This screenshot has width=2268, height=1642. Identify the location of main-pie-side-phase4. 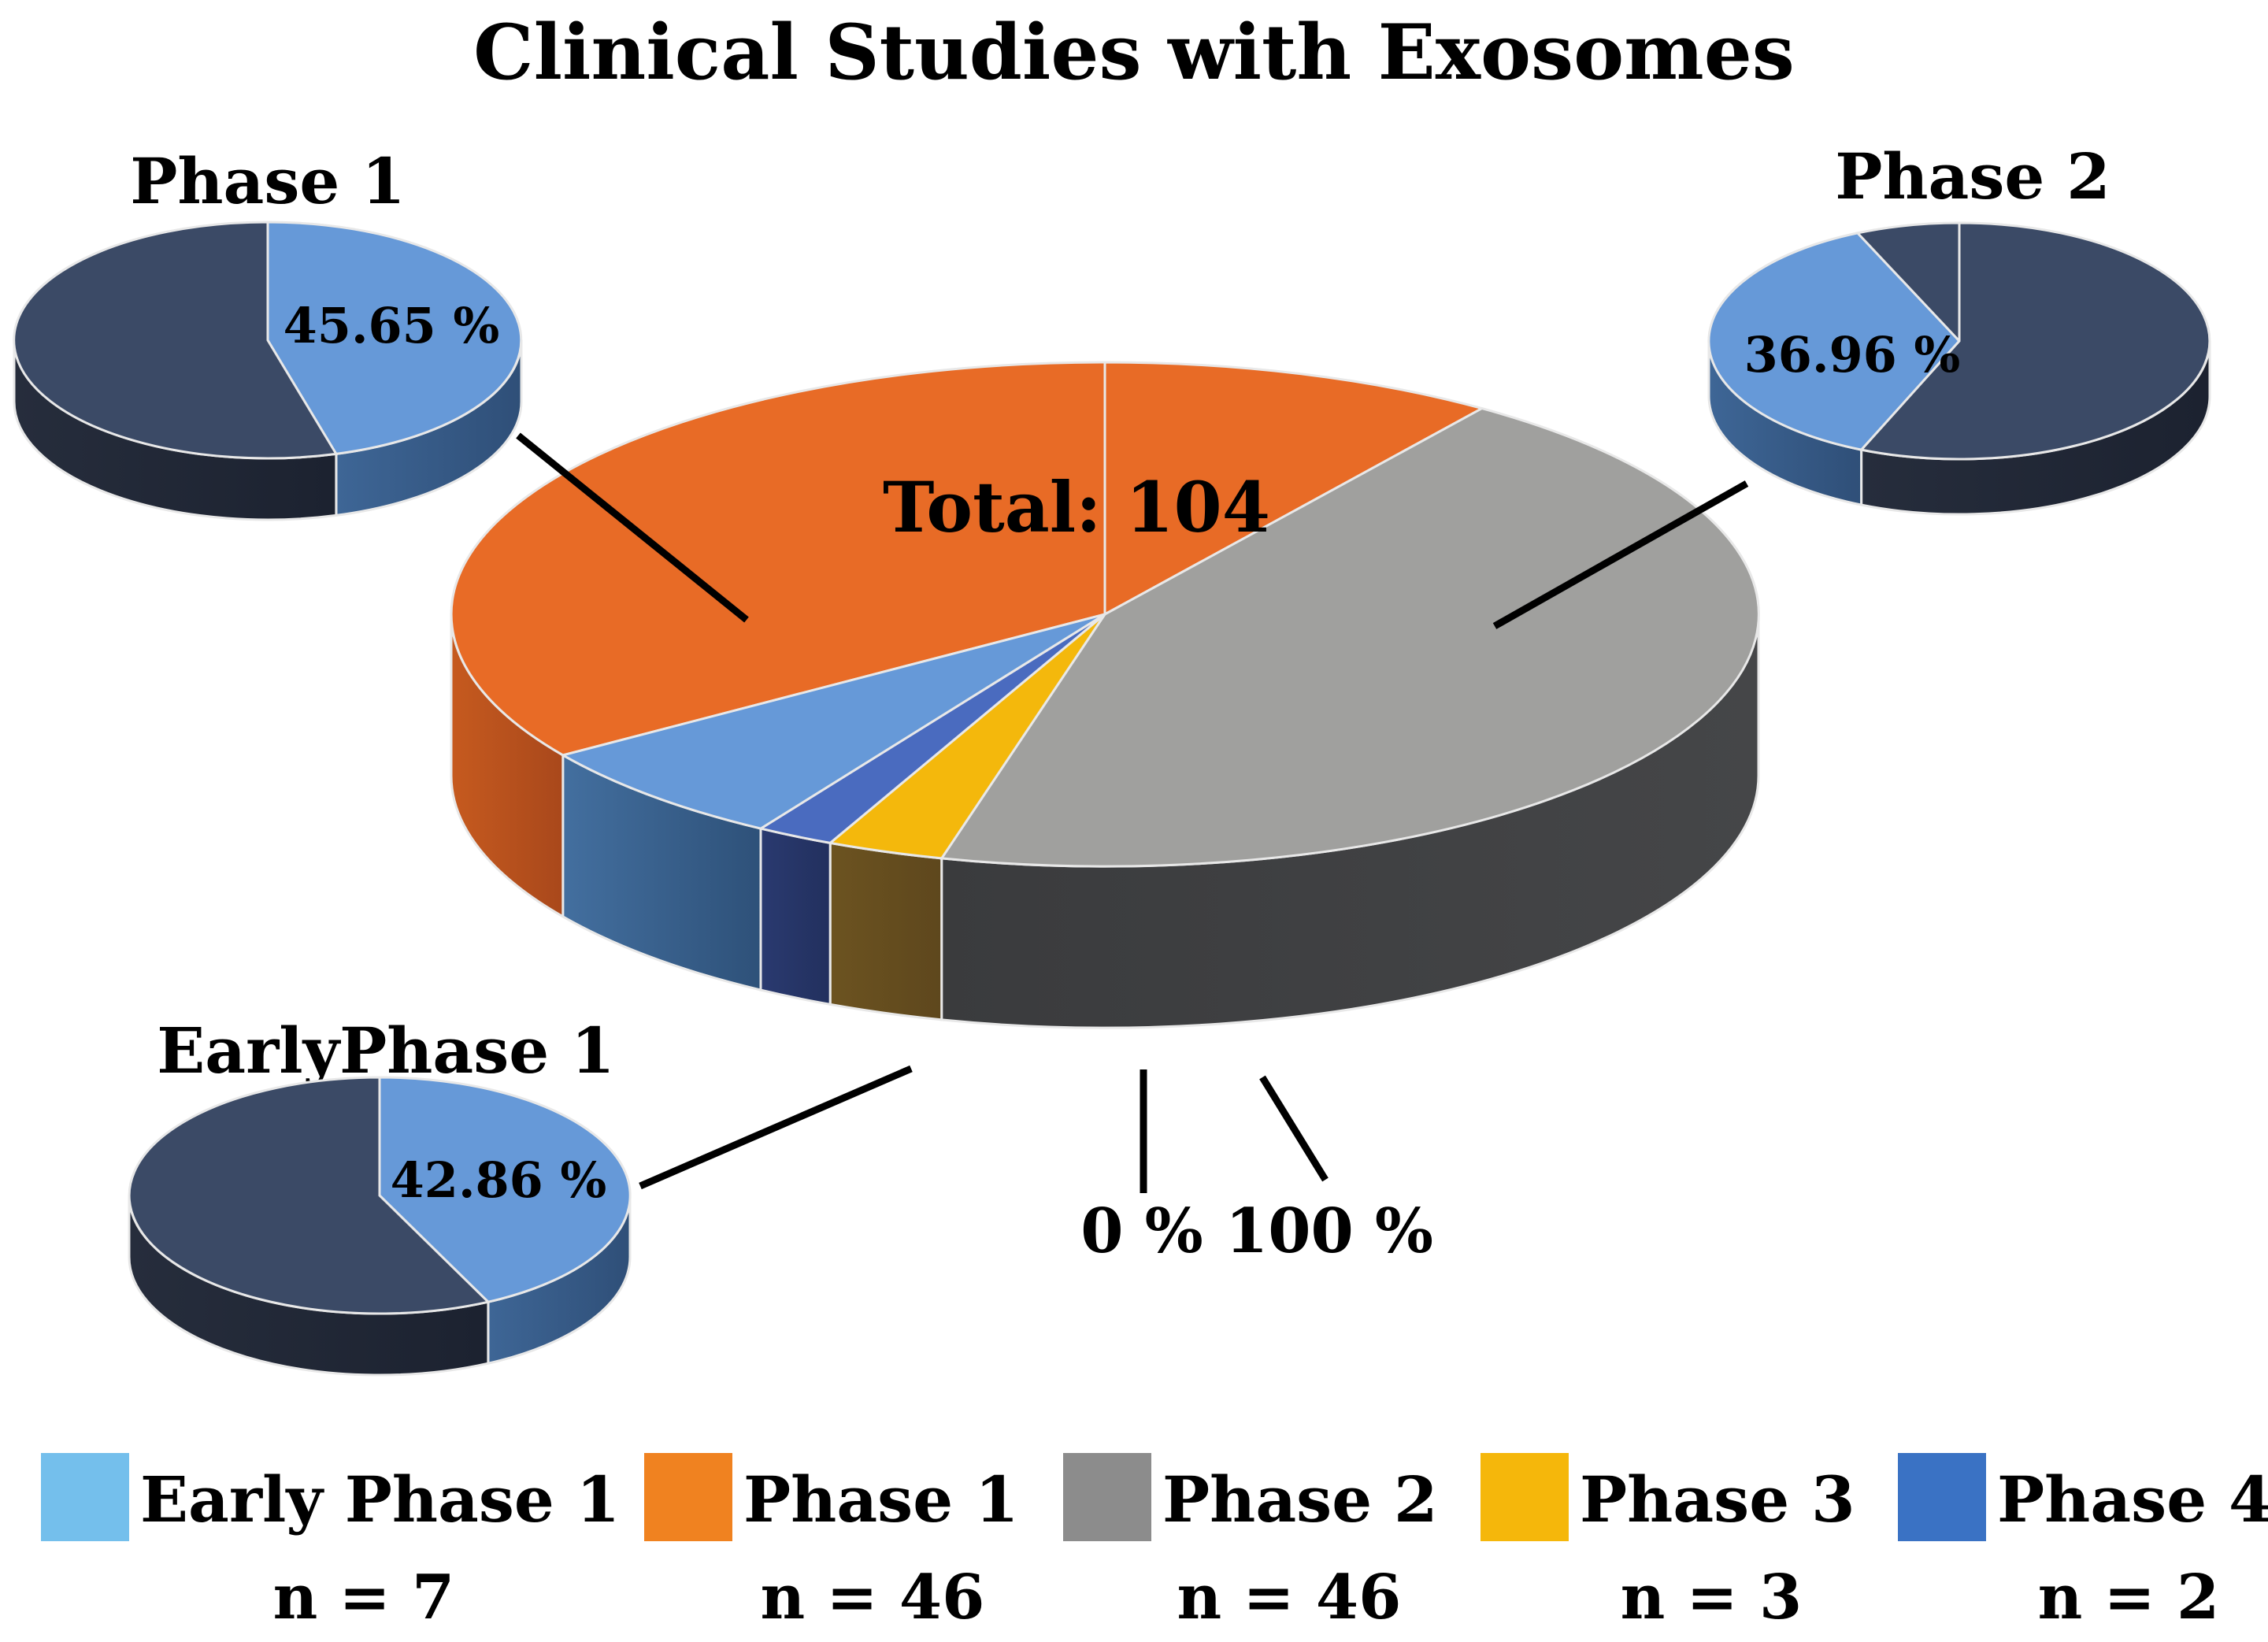
(795, 916).